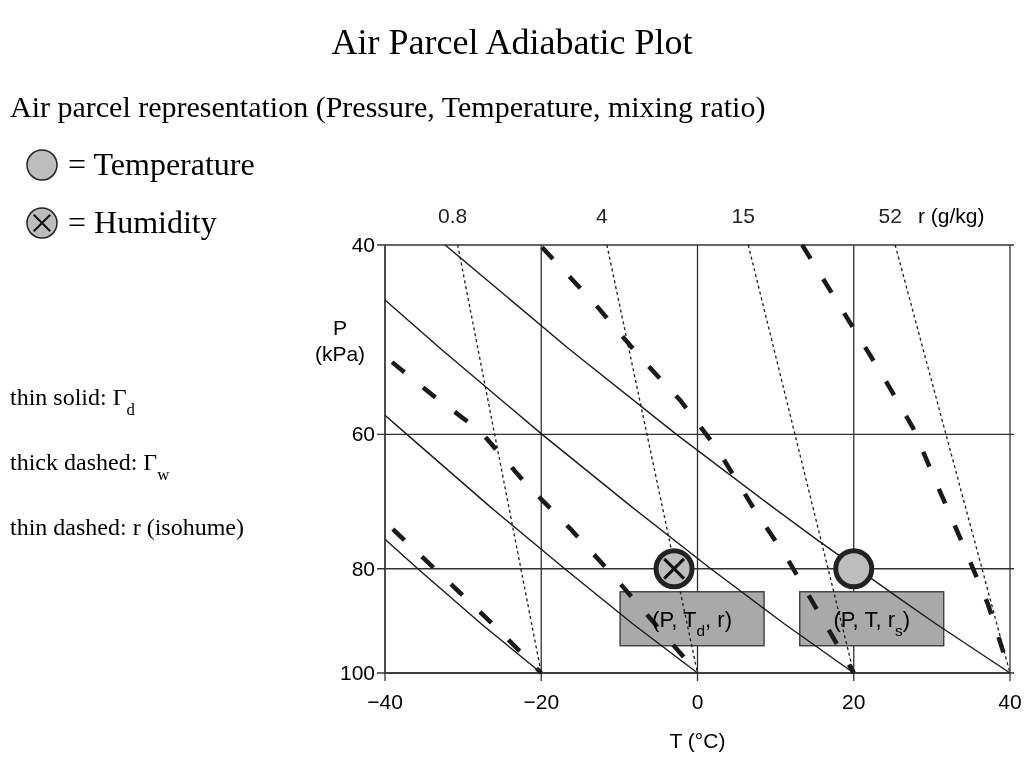  I want to click on x-tick-label: 20, so click(854, 701).